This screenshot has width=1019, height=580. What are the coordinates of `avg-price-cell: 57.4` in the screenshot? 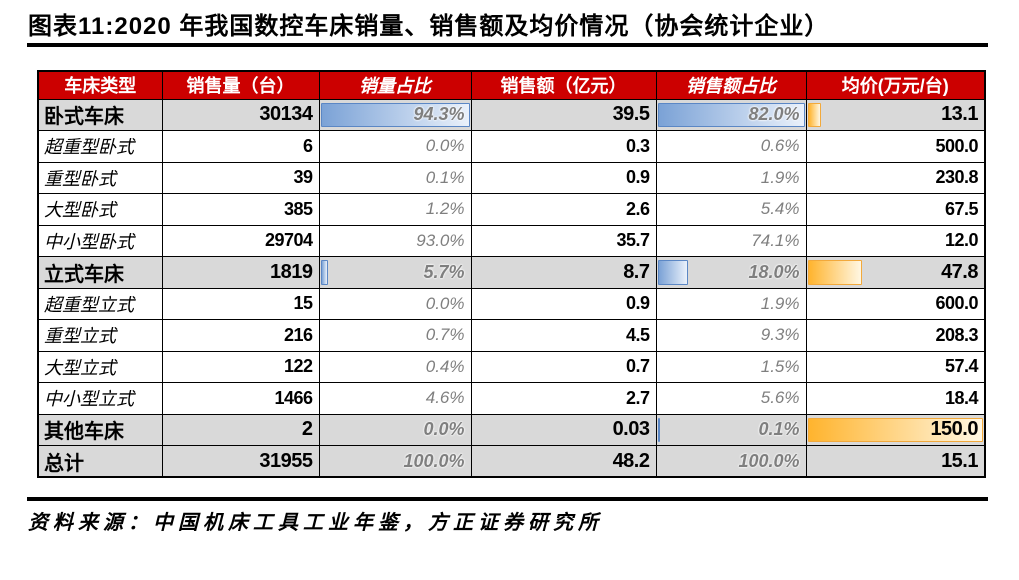 It's located at (895, 366).